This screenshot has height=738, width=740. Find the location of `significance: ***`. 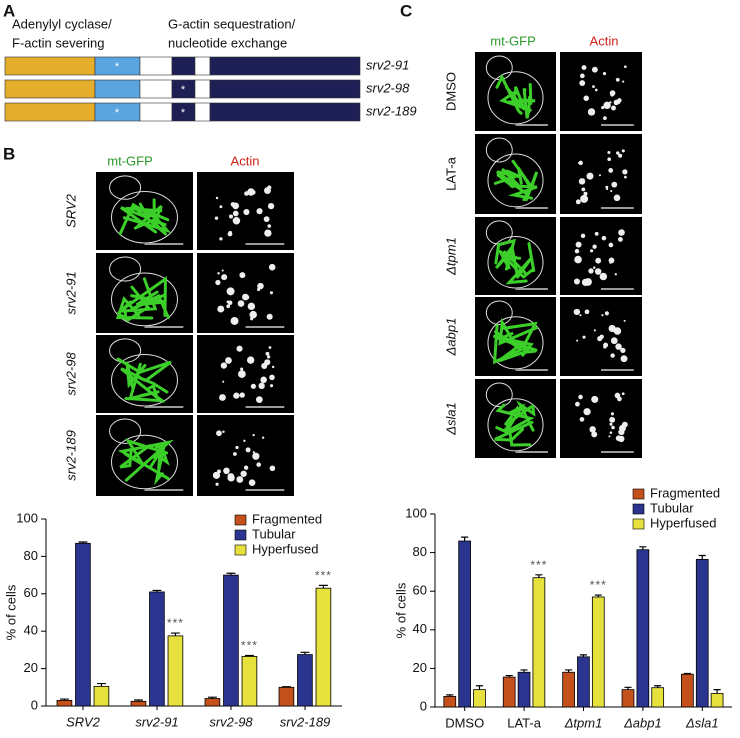

significance: *** is located at coordinates (323, 576).